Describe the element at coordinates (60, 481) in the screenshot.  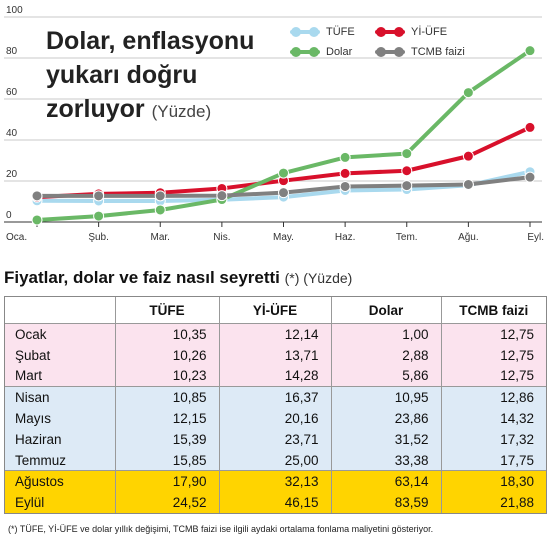
I see `row-month-cell: Ağustos` at that location.